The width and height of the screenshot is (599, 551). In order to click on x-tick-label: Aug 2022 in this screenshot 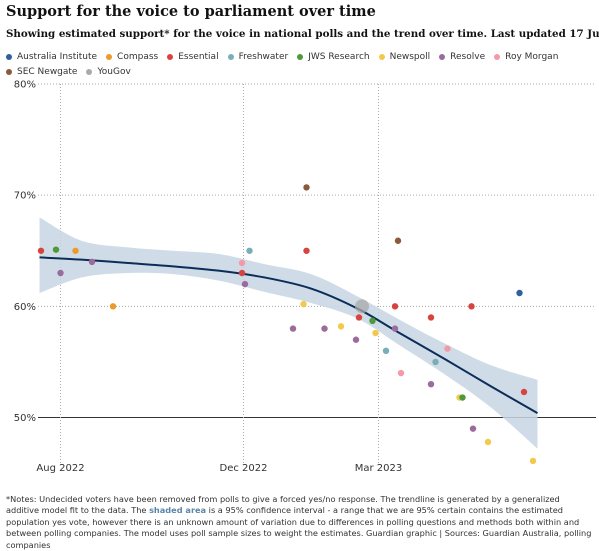, I will do `click(60, 468)`.